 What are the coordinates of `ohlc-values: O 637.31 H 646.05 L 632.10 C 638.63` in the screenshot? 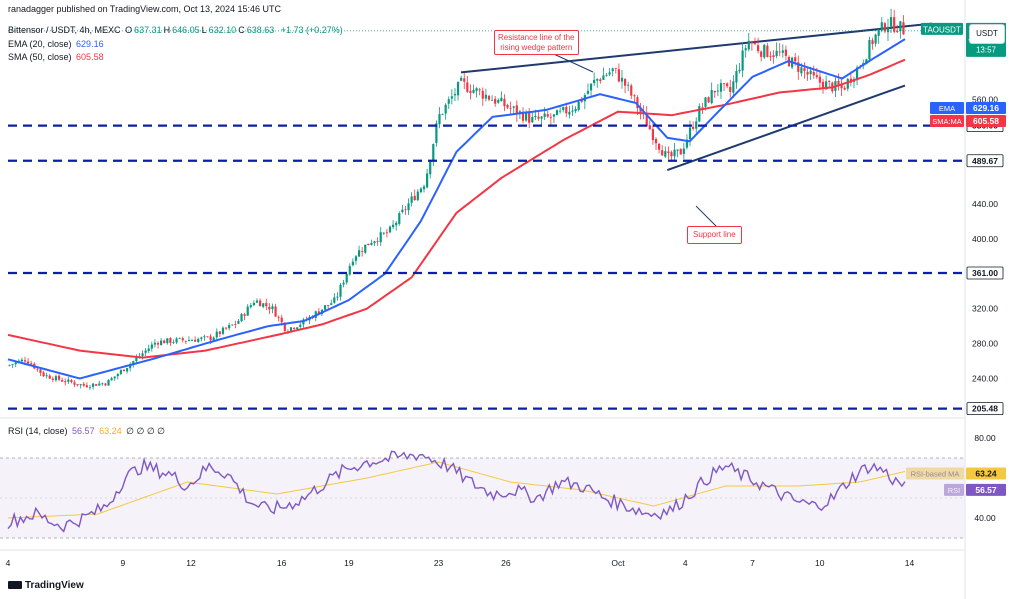 It's located at (200, 30).